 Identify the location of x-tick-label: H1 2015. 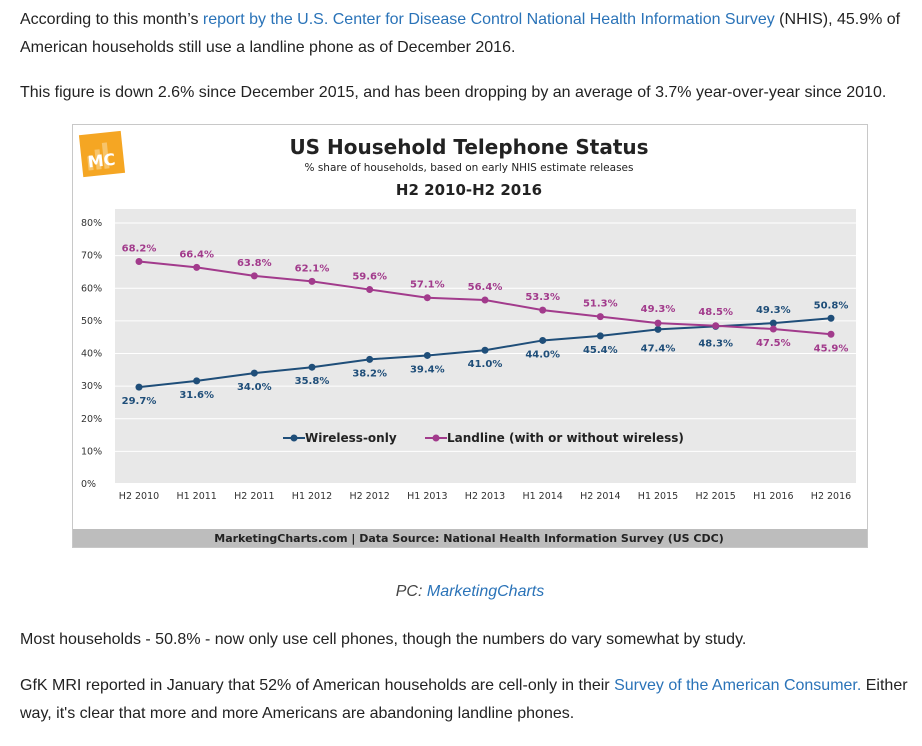
(658, 496).